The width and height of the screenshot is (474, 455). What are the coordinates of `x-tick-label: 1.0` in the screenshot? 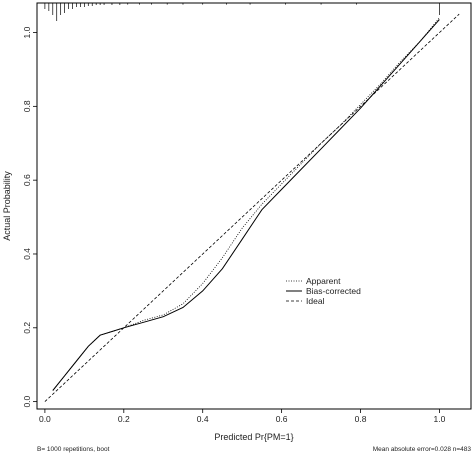 It's located at (440, 419).